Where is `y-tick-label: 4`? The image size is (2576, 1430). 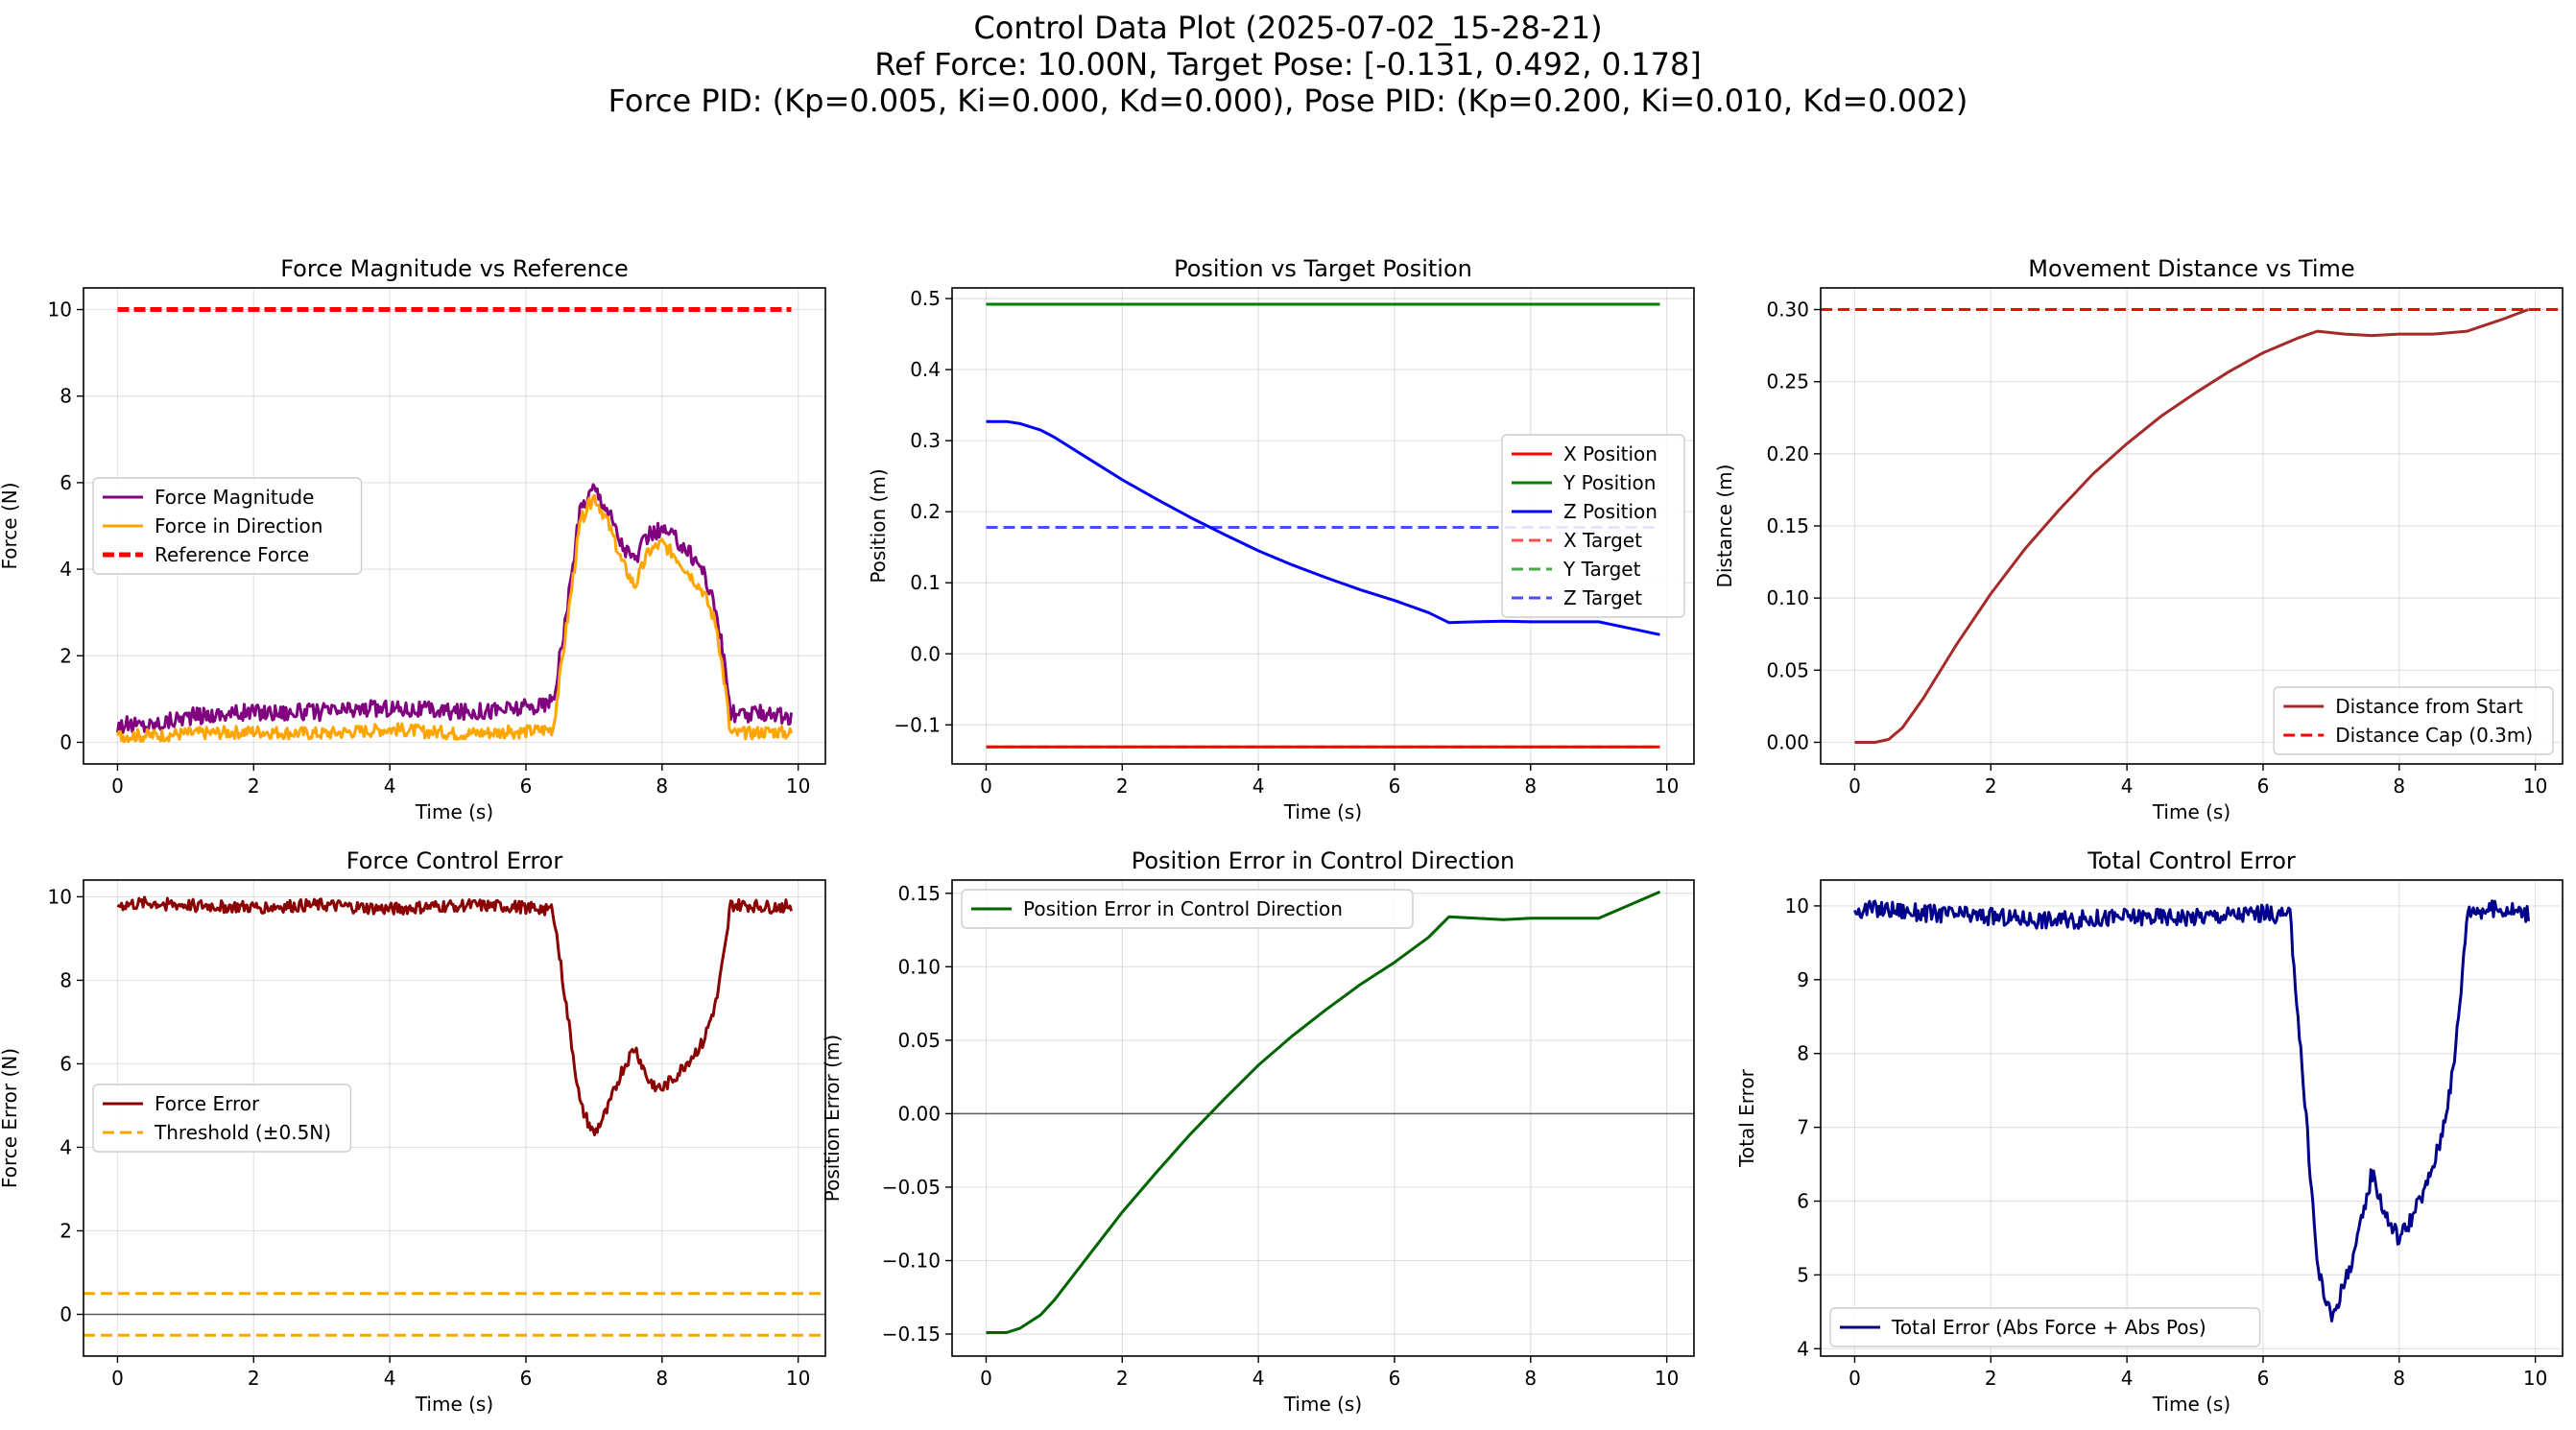
y-tick-label: 4 is located at coordinates (66, 1146).